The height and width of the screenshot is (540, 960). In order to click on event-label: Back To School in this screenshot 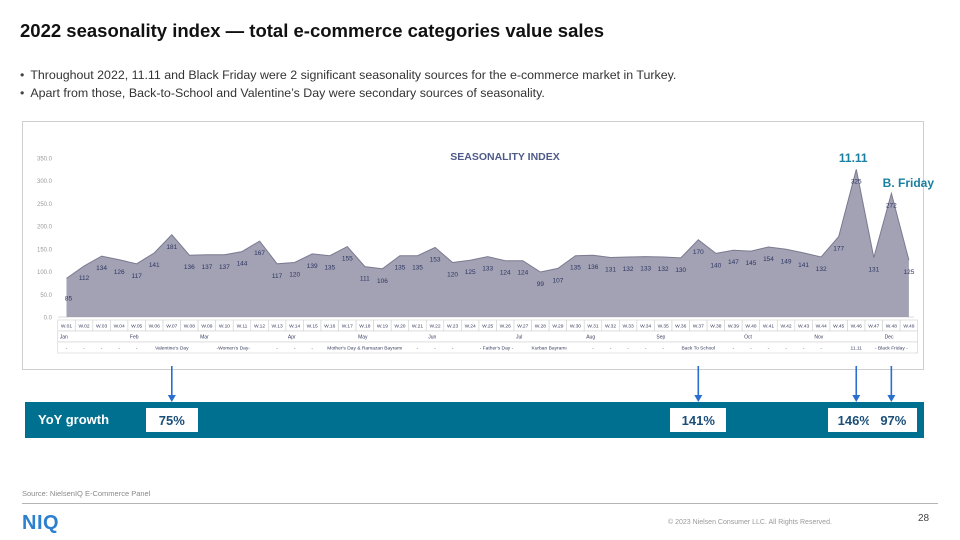, I will do `click(698, 349)`.